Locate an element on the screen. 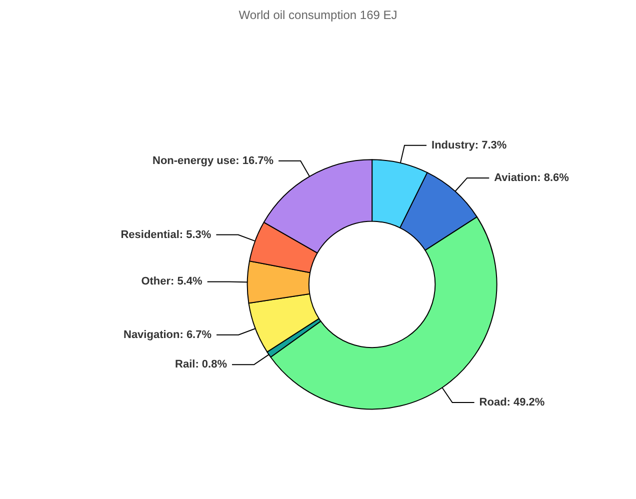 The height and width of the screenshot is (499, 636). slice-label: Residential: 5.3% is located at coordinates (166, 234).